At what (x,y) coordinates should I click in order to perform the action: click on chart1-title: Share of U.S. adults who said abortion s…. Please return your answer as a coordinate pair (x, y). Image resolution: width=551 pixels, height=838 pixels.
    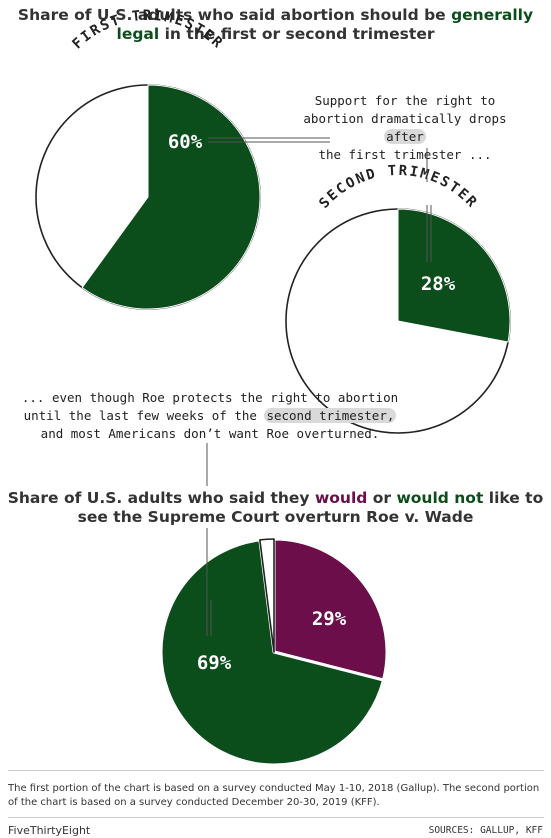
    Looking at the image, I should click on (275, 24).